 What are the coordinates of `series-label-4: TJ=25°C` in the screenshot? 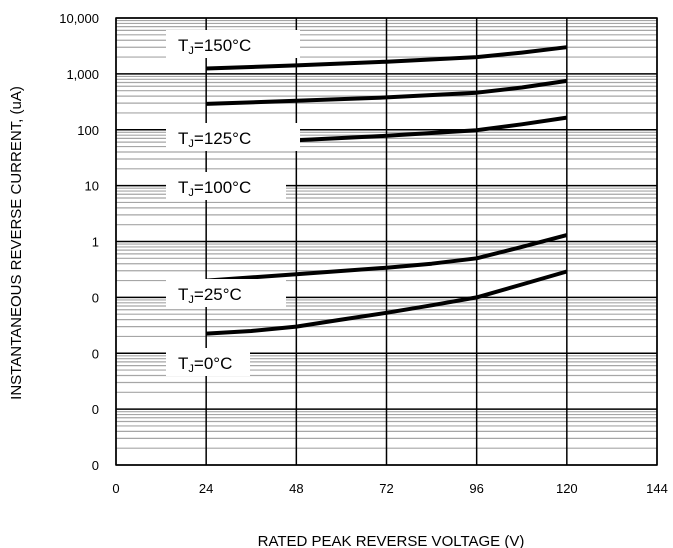 It's located at (210, 295).